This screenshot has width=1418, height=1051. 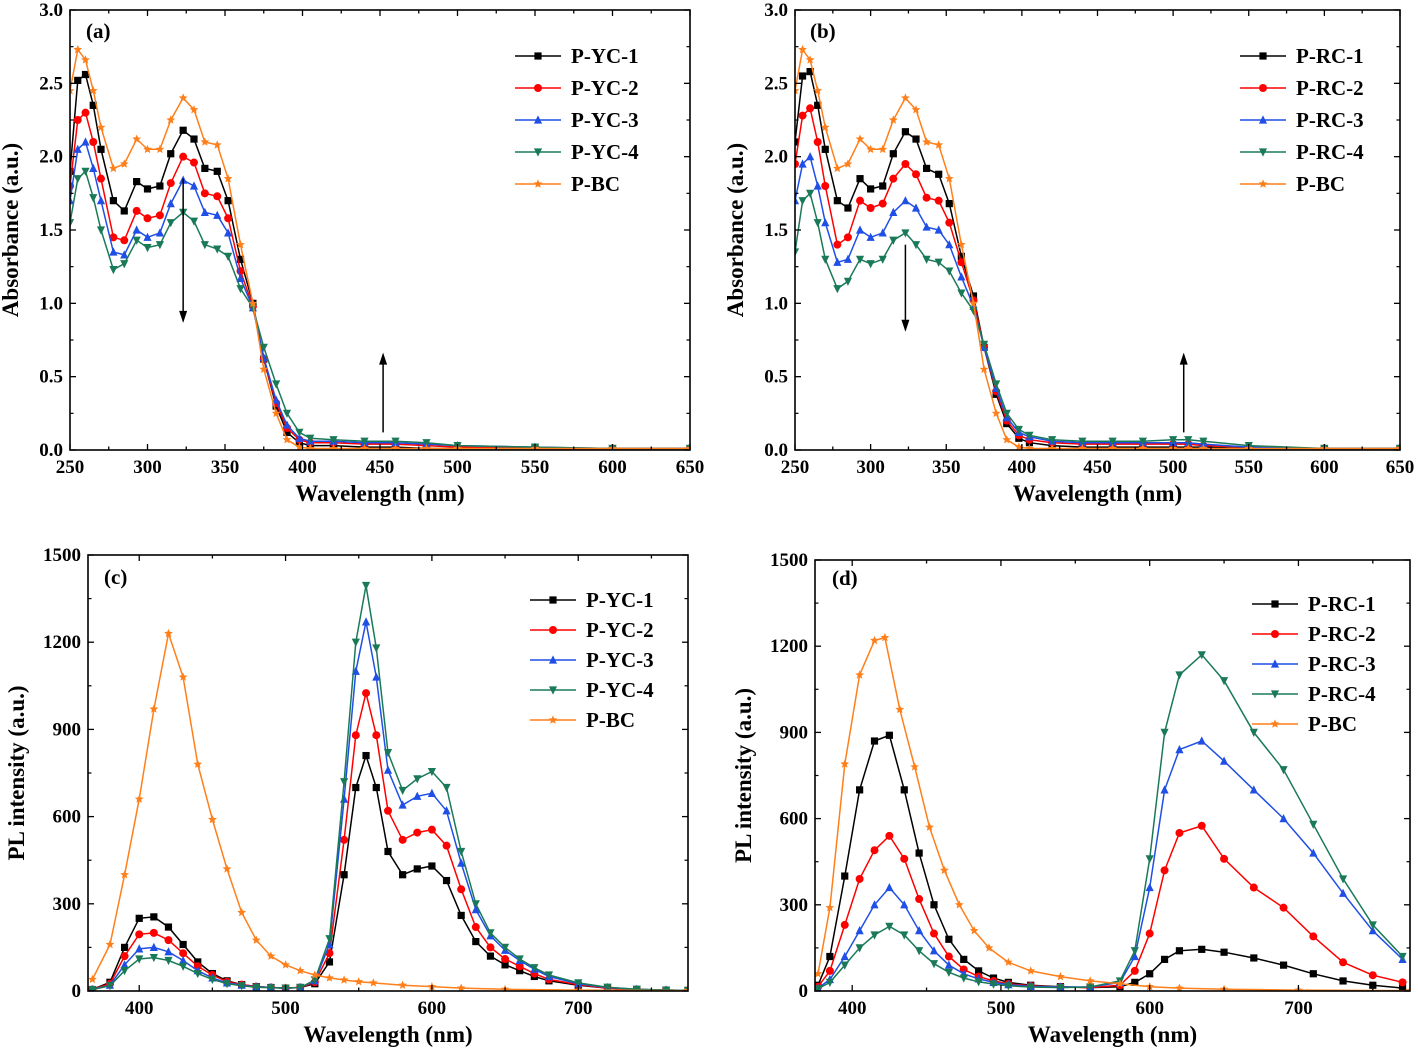 What do you see at coordinates (51, 230) in the screenshot?
I see `y-tick-label: 1.5` at bounding box center [51, 230].